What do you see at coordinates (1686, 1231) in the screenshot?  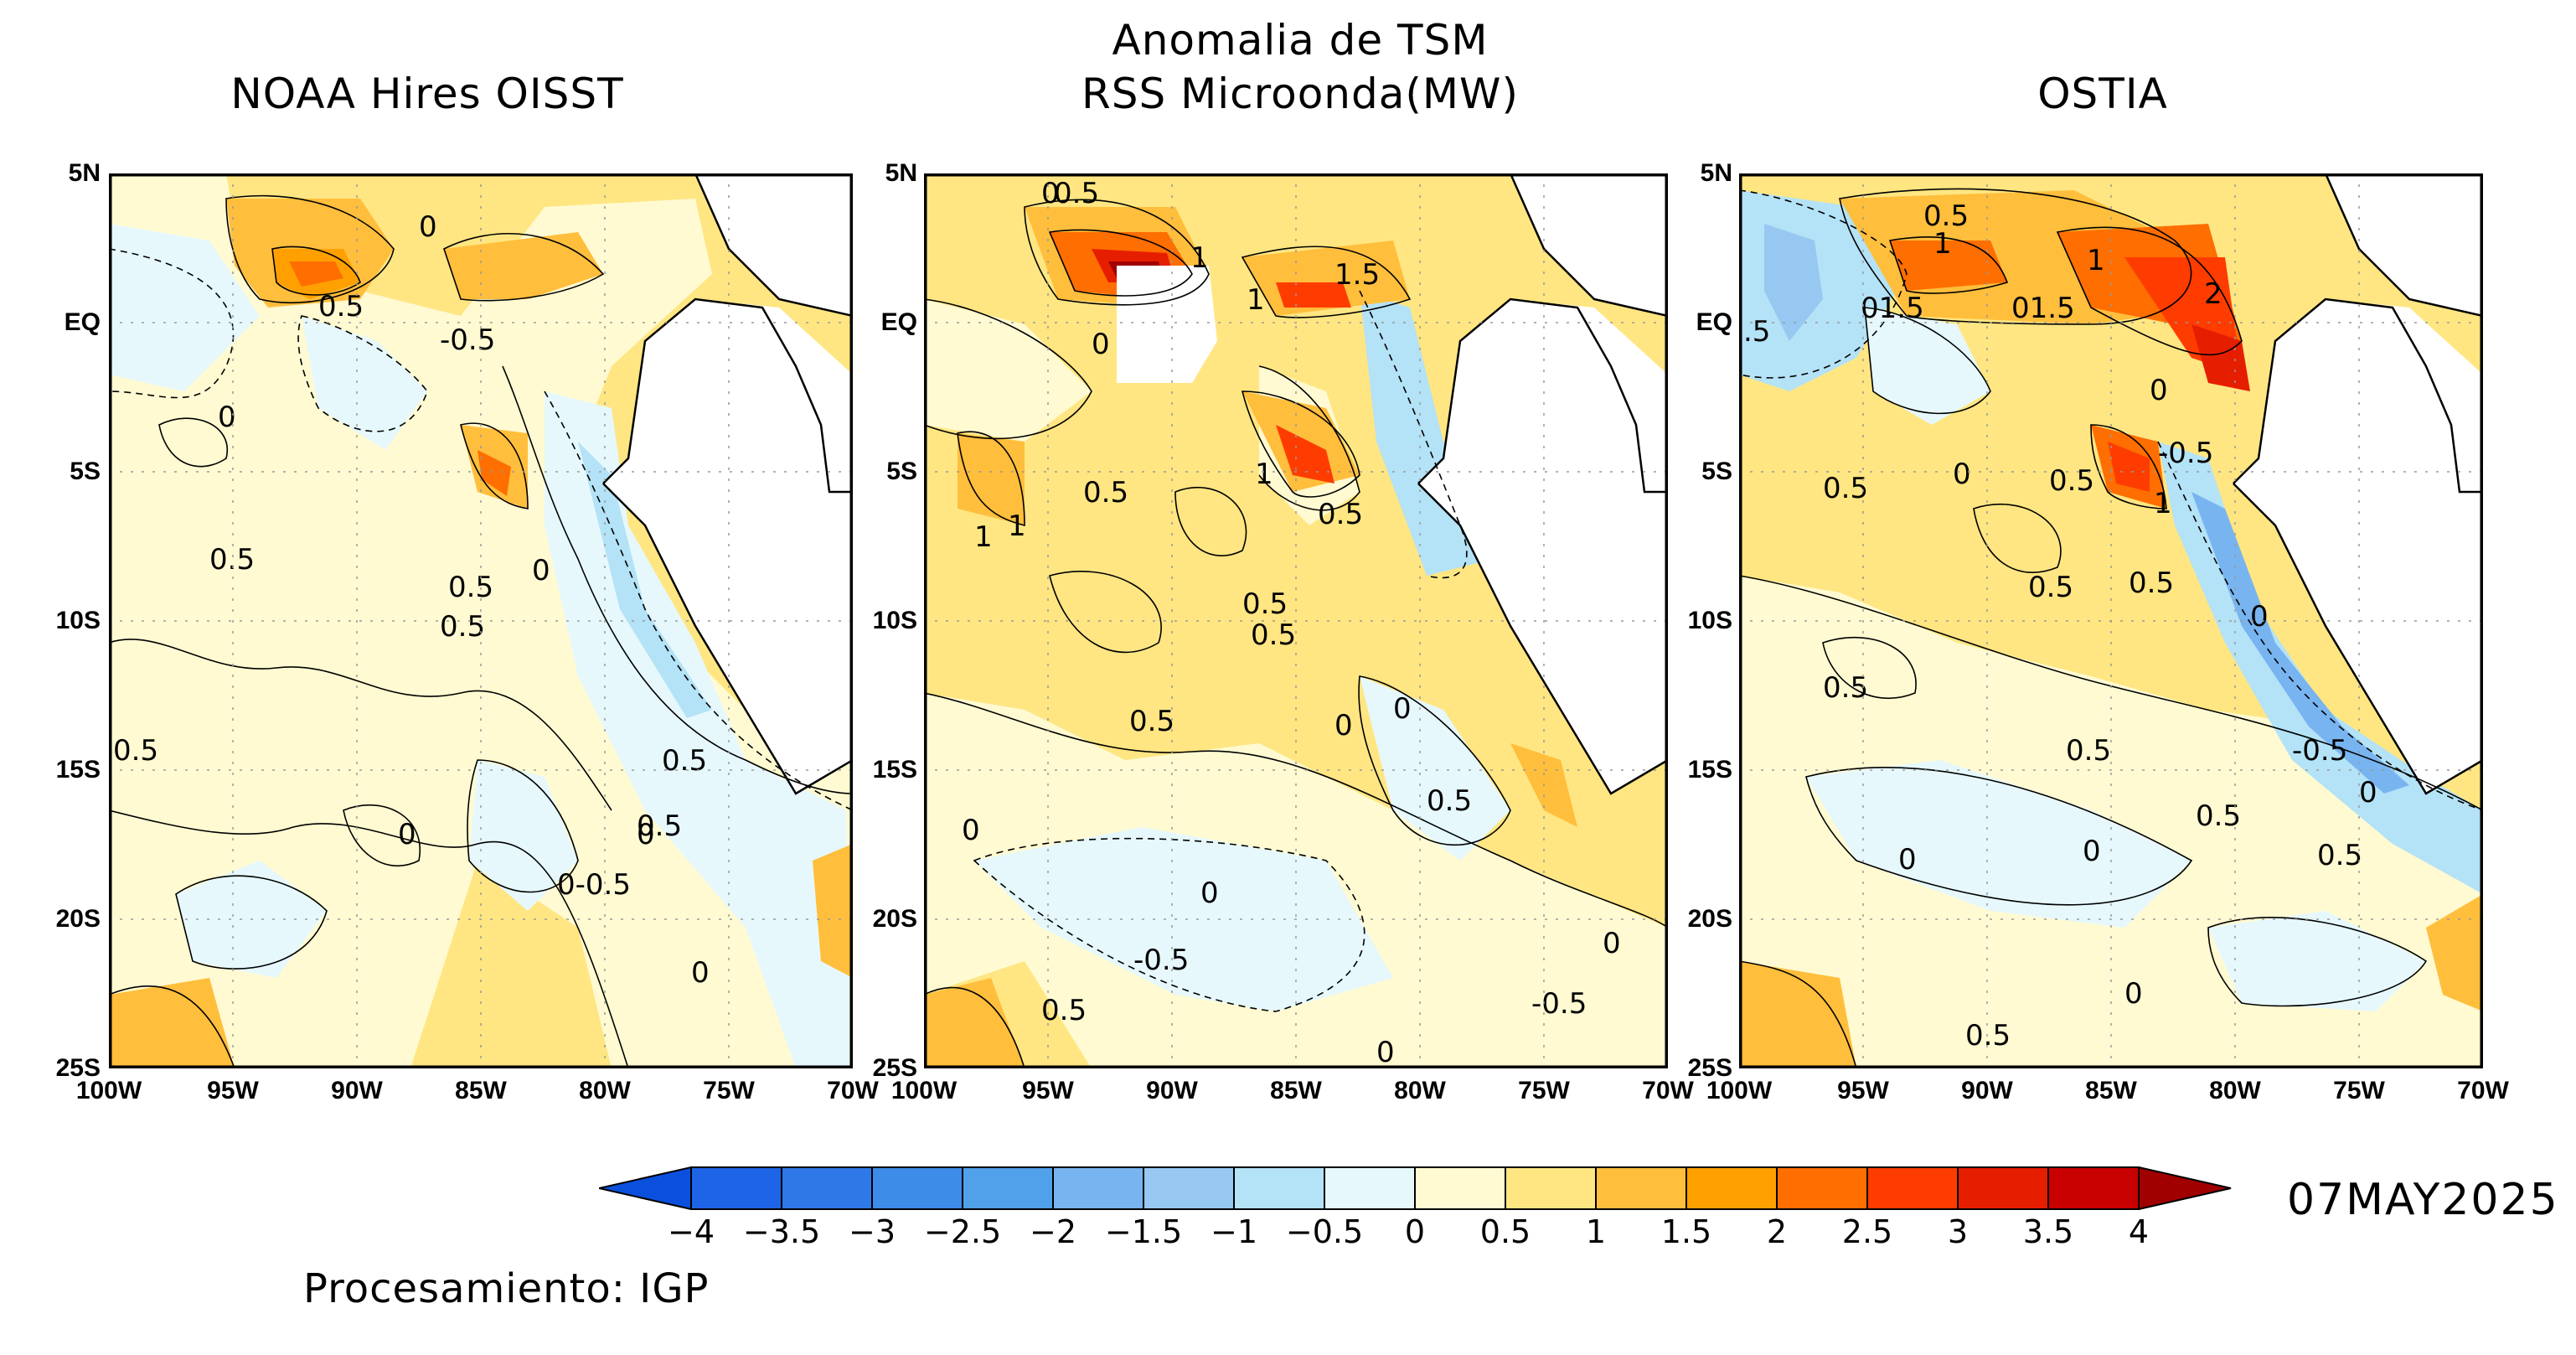 I see `colorbar-tick-label: 1.5` at bounding box center [1686, 1231].